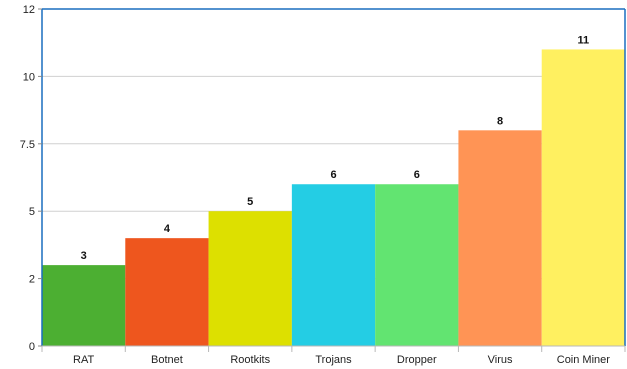 The height and width of the screenshot is (369, 627). I want to click on data-label: 3, so click(84, 256).